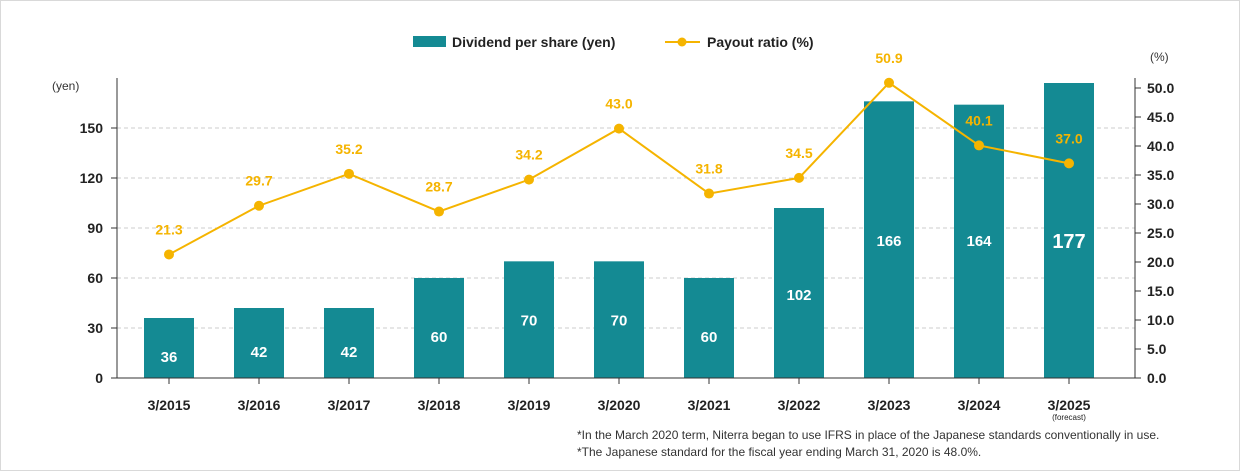  Describe the element at coordinates (682, 42) in the screenshot. I see `legend-swatch-payout-point` at that location.